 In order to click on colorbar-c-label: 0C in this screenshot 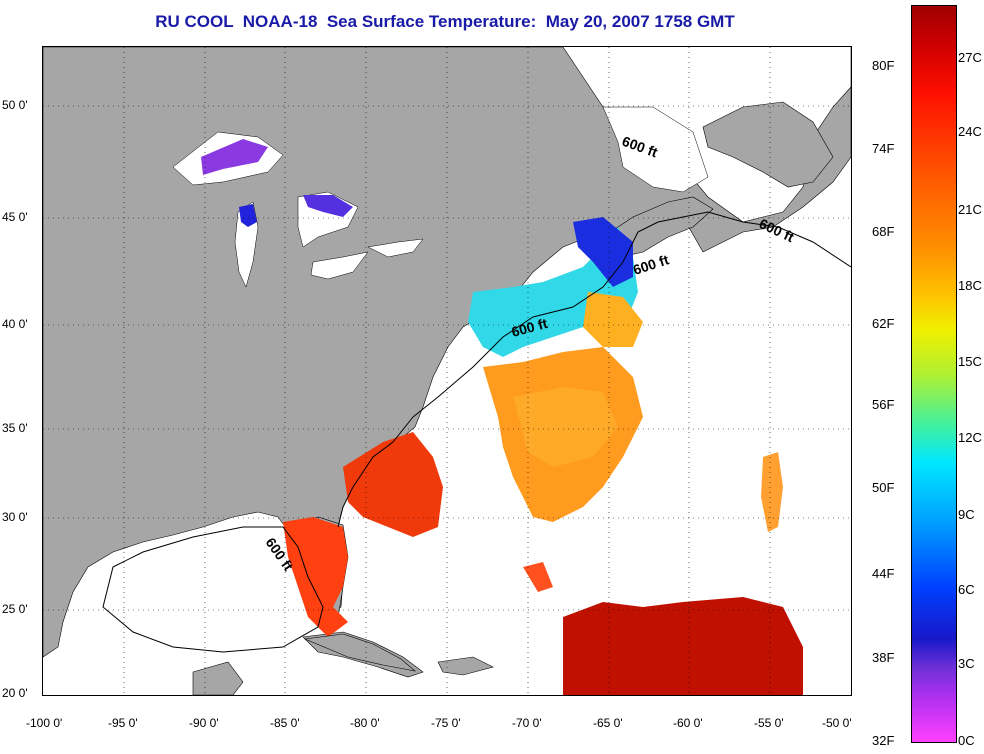, I will do `click(966, 740)`.